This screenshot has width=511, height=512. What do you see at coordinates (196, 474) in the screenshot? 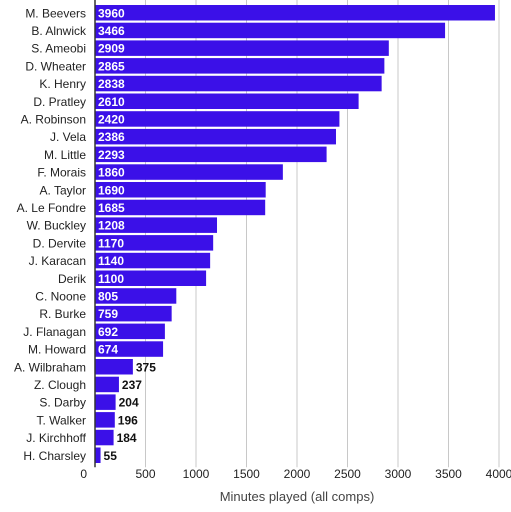
I see `x-tick-label: 1000` at bounding box center [196, 474].